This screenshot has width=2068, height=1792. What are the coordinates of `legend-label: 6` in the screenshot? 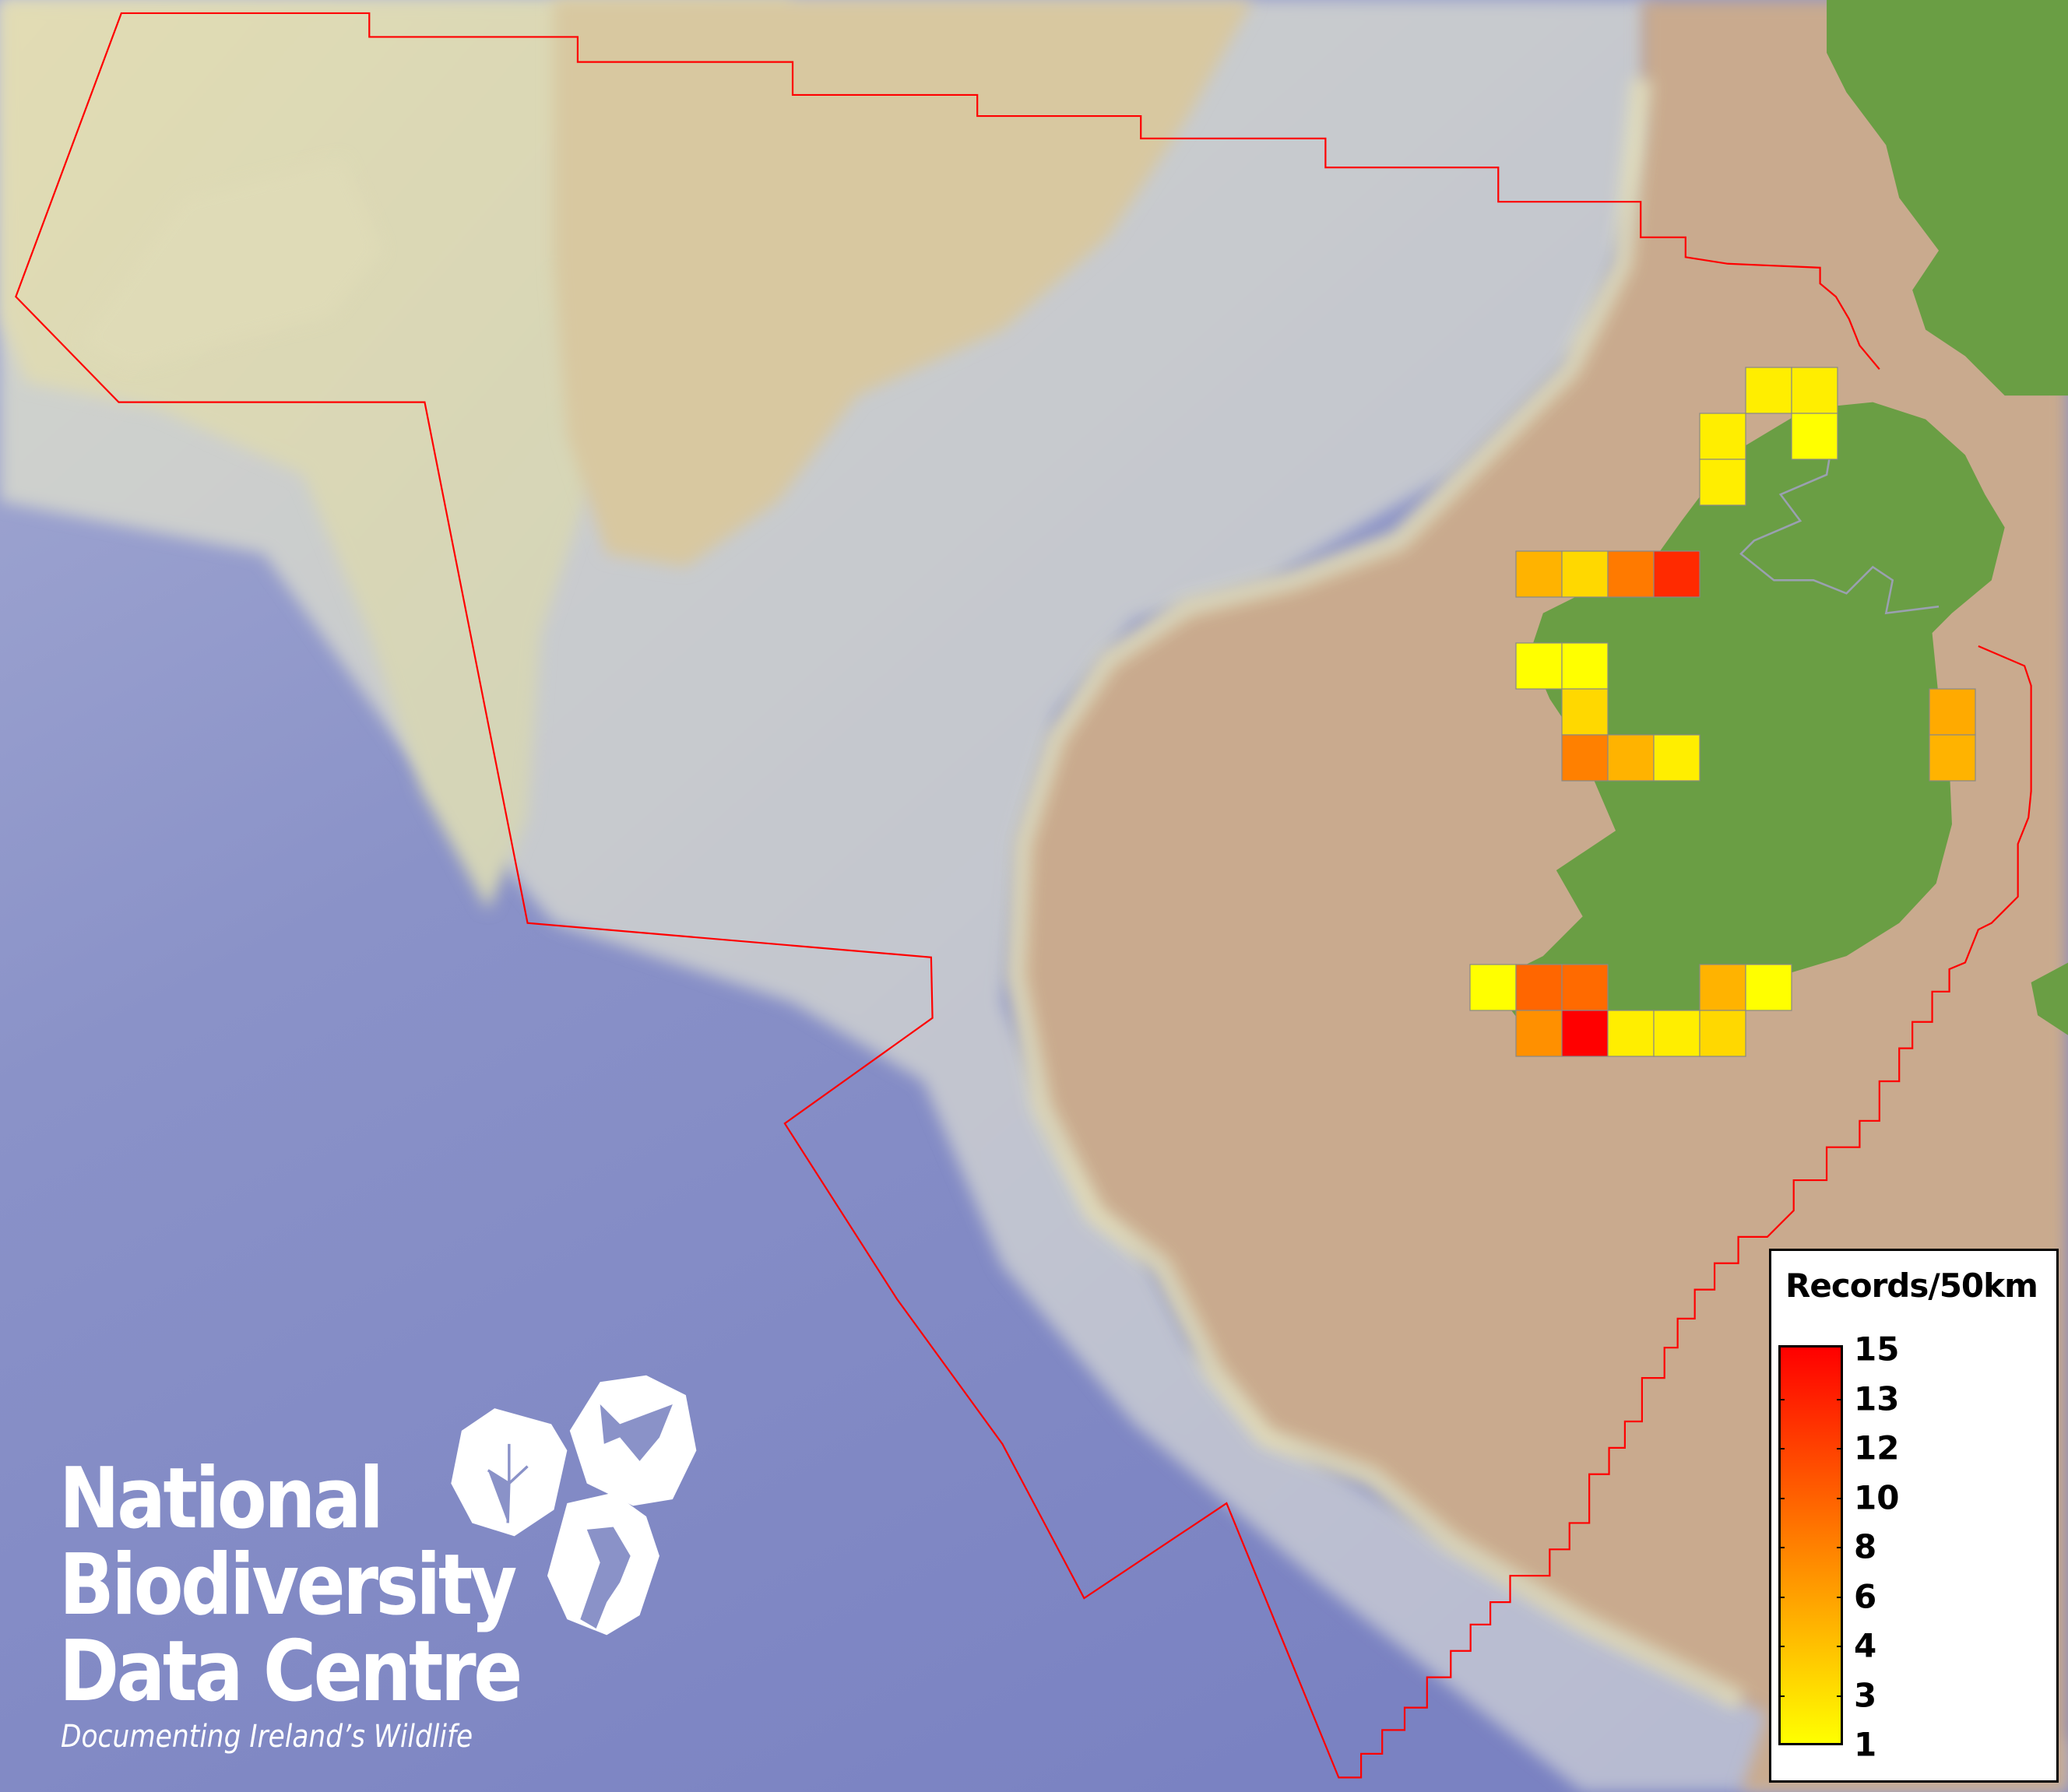 It's located at (1866, 1596).